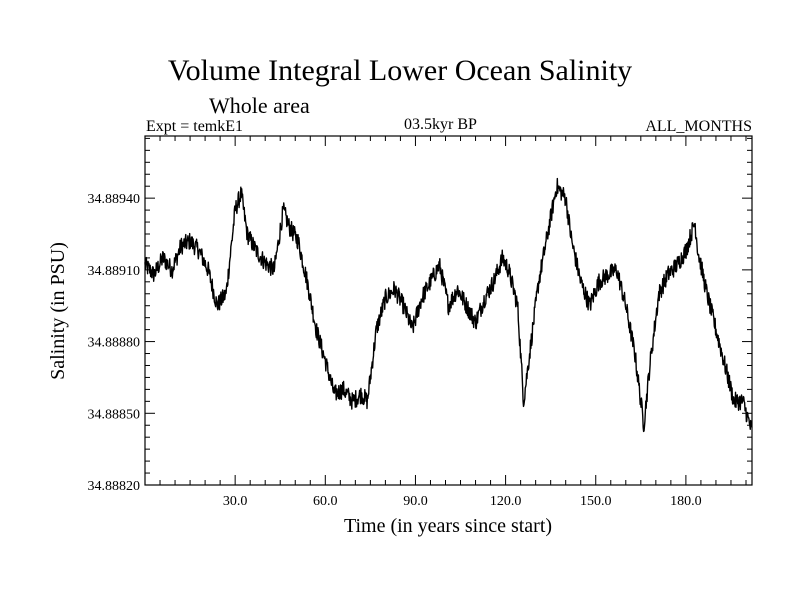 The image size is (800, 600). I want to click on y-axis-label: Salinity (in PSU), so click(58, 311).